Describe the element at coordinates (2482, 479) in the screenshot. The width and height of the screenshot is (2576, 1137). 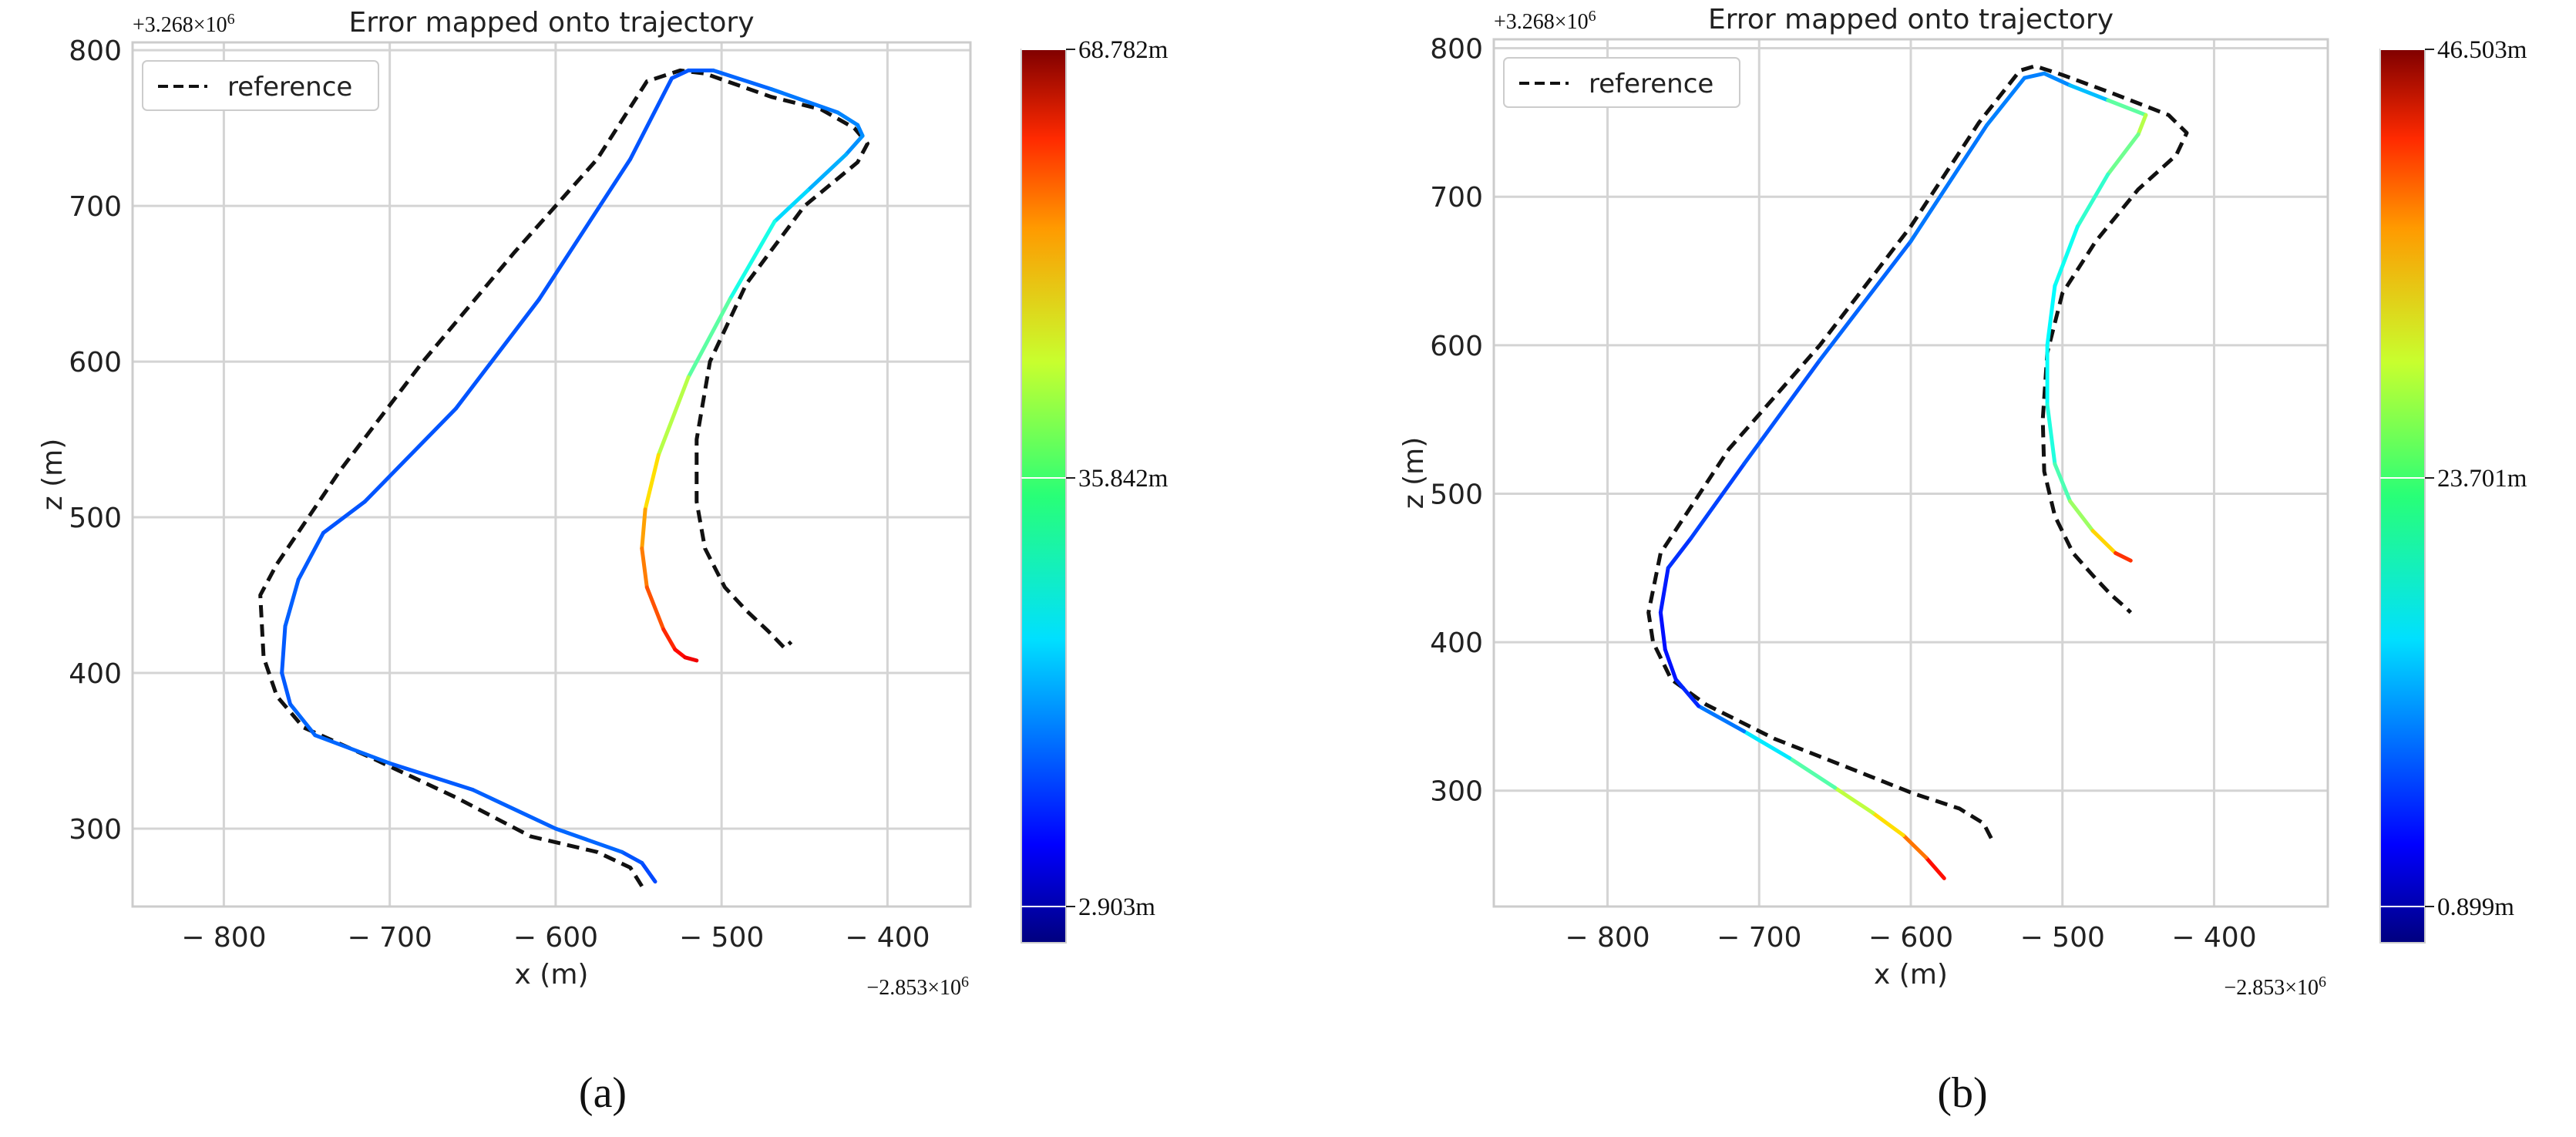
I see `colorbar-tick-label: 23.701m` at that location.